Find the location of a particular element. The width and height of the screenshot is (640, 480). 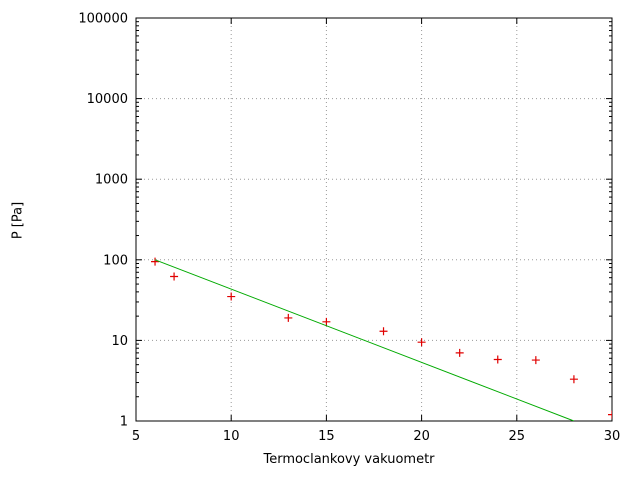

y-tick-label: 10 is located at coordinates (119, 341).